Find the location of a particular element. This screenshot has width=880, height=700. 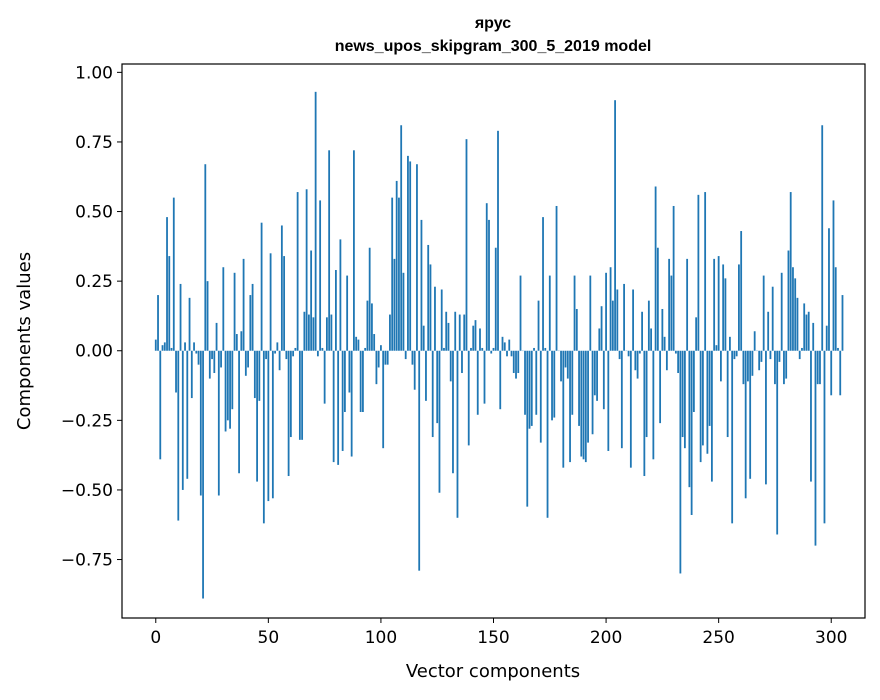

x-axis-label: Vector components is located at coordinates (493, 671).